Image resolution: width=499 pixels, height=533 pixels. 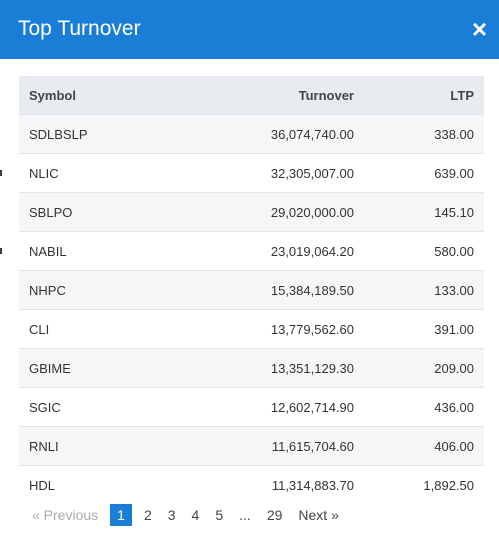 I want to click on cell-ltp: 391.00, so click(x=424, y=329).